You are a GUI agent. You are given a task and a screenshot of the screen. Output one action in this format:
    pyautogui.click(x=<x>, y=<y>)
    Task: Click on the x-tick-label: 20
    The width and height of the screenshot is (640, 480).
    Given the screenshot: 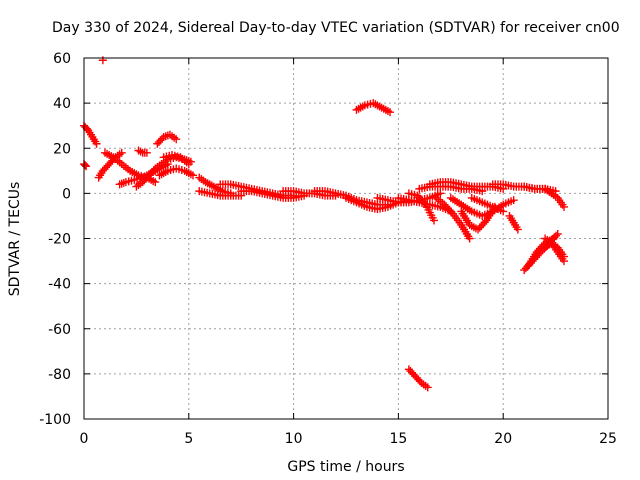 What is the action you would take?
    pyautogui.click(x=503, y=439)
    